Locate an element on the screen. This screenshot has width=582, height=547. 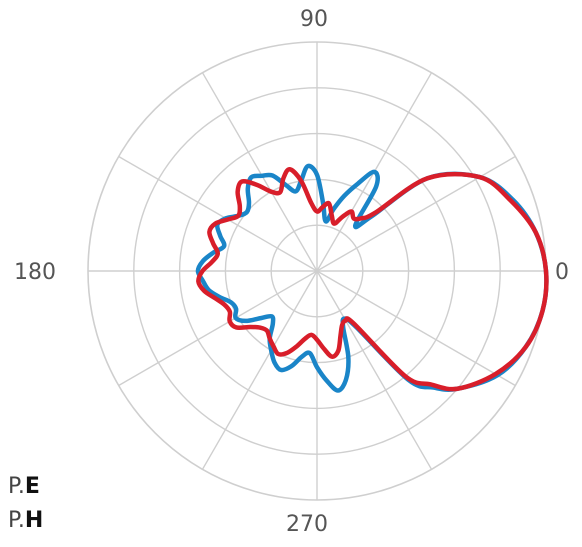
angle-label-270: 270 is located at coordinates (307, 524).